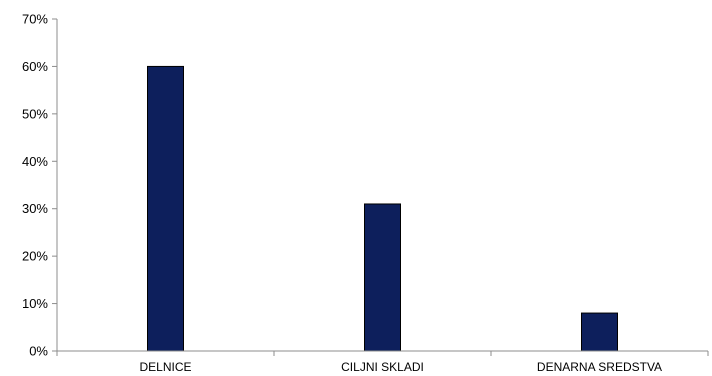  Describe the element at coordinates (35, 19) in the screenshot. I see `y-tick-label: 70%` at that location.